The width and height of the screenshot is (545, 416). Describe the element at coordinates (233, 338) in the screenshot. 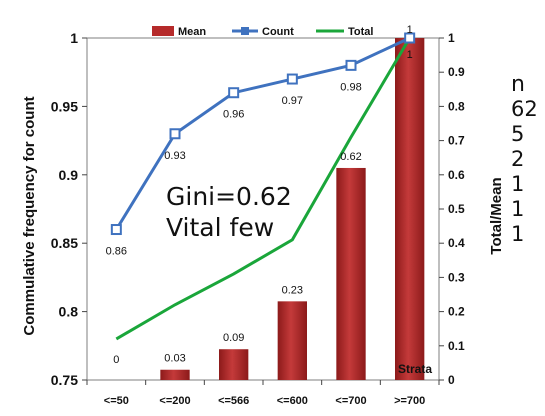

I see `mean-data-label: 0.09` at that location.